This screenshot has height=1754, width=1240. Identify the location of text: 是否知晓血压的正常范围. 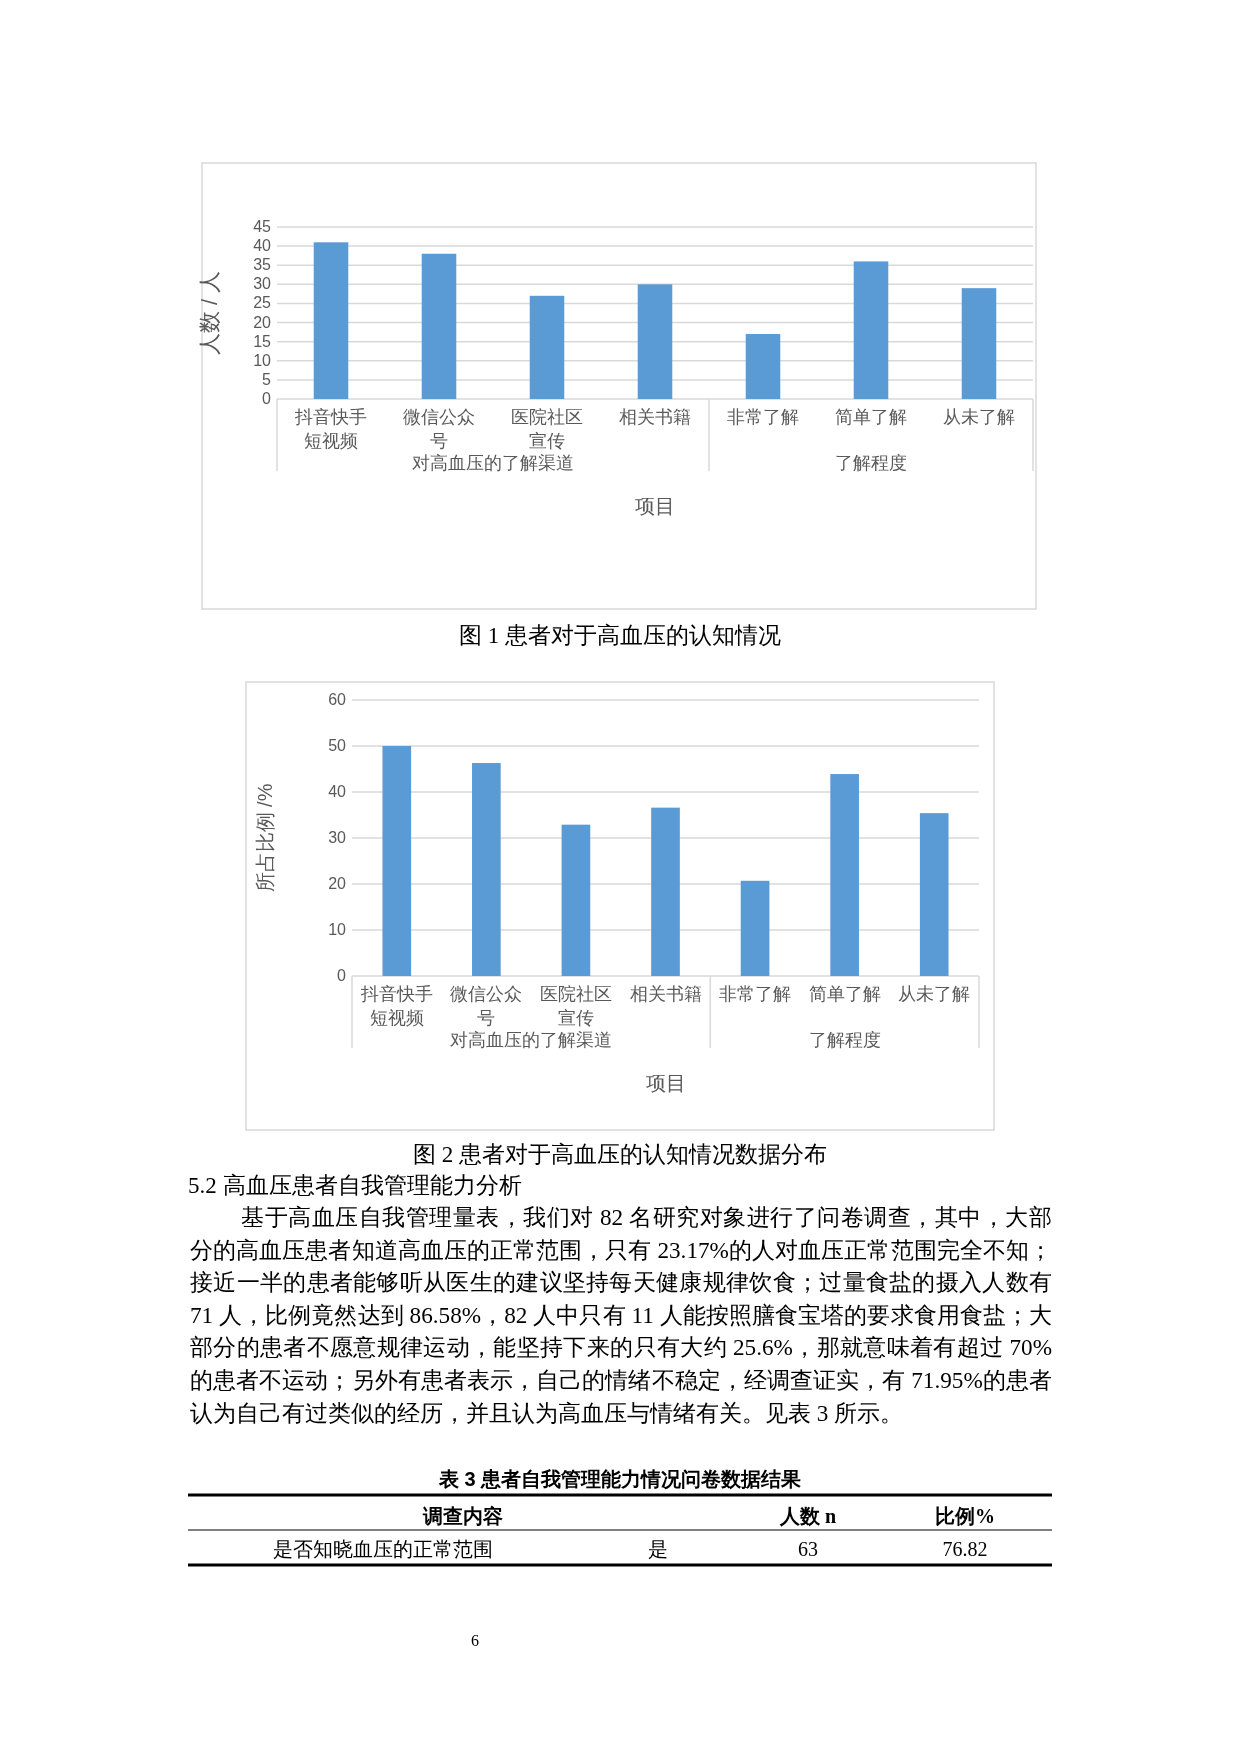
(383, 1549).